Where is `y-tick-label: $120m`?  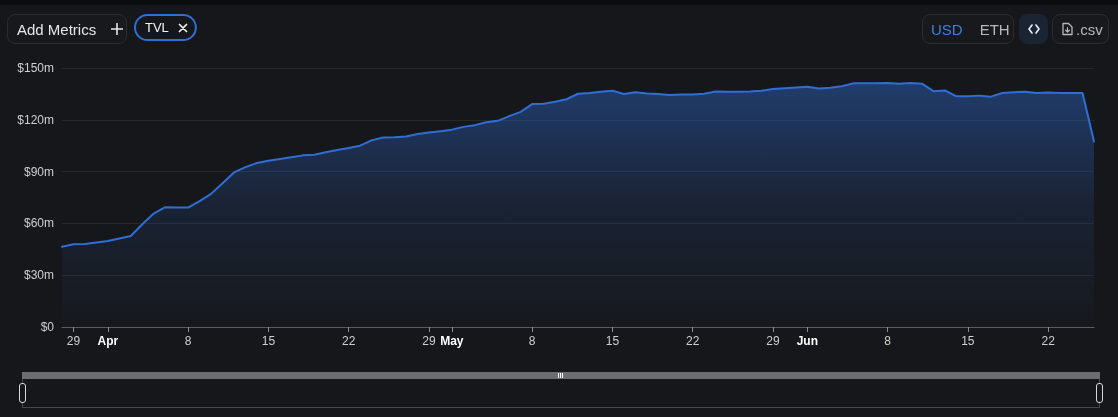 y-tick-label: $120m is located at coordinates (35, 119).